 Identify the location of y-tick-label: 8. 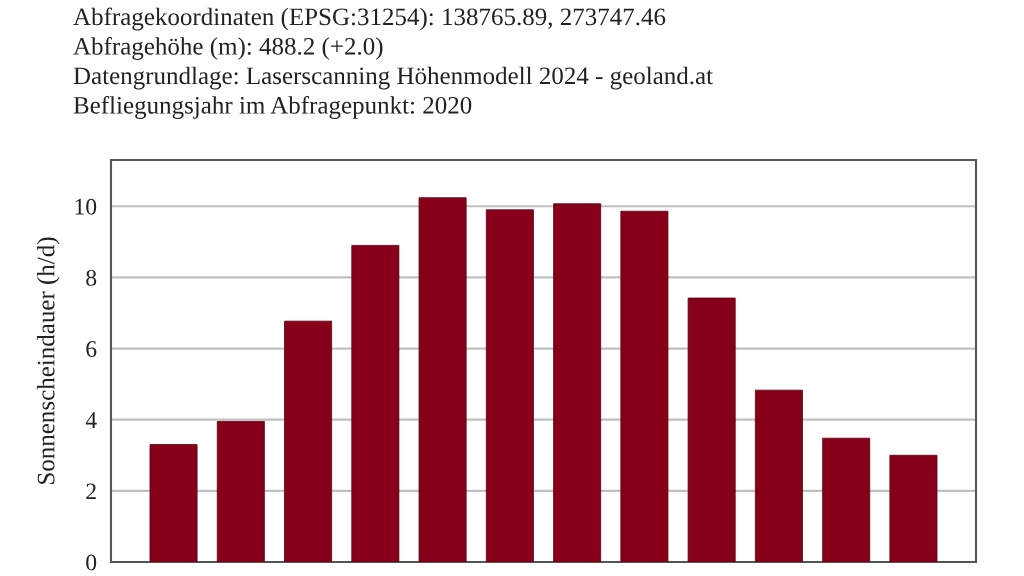
(91, 277).